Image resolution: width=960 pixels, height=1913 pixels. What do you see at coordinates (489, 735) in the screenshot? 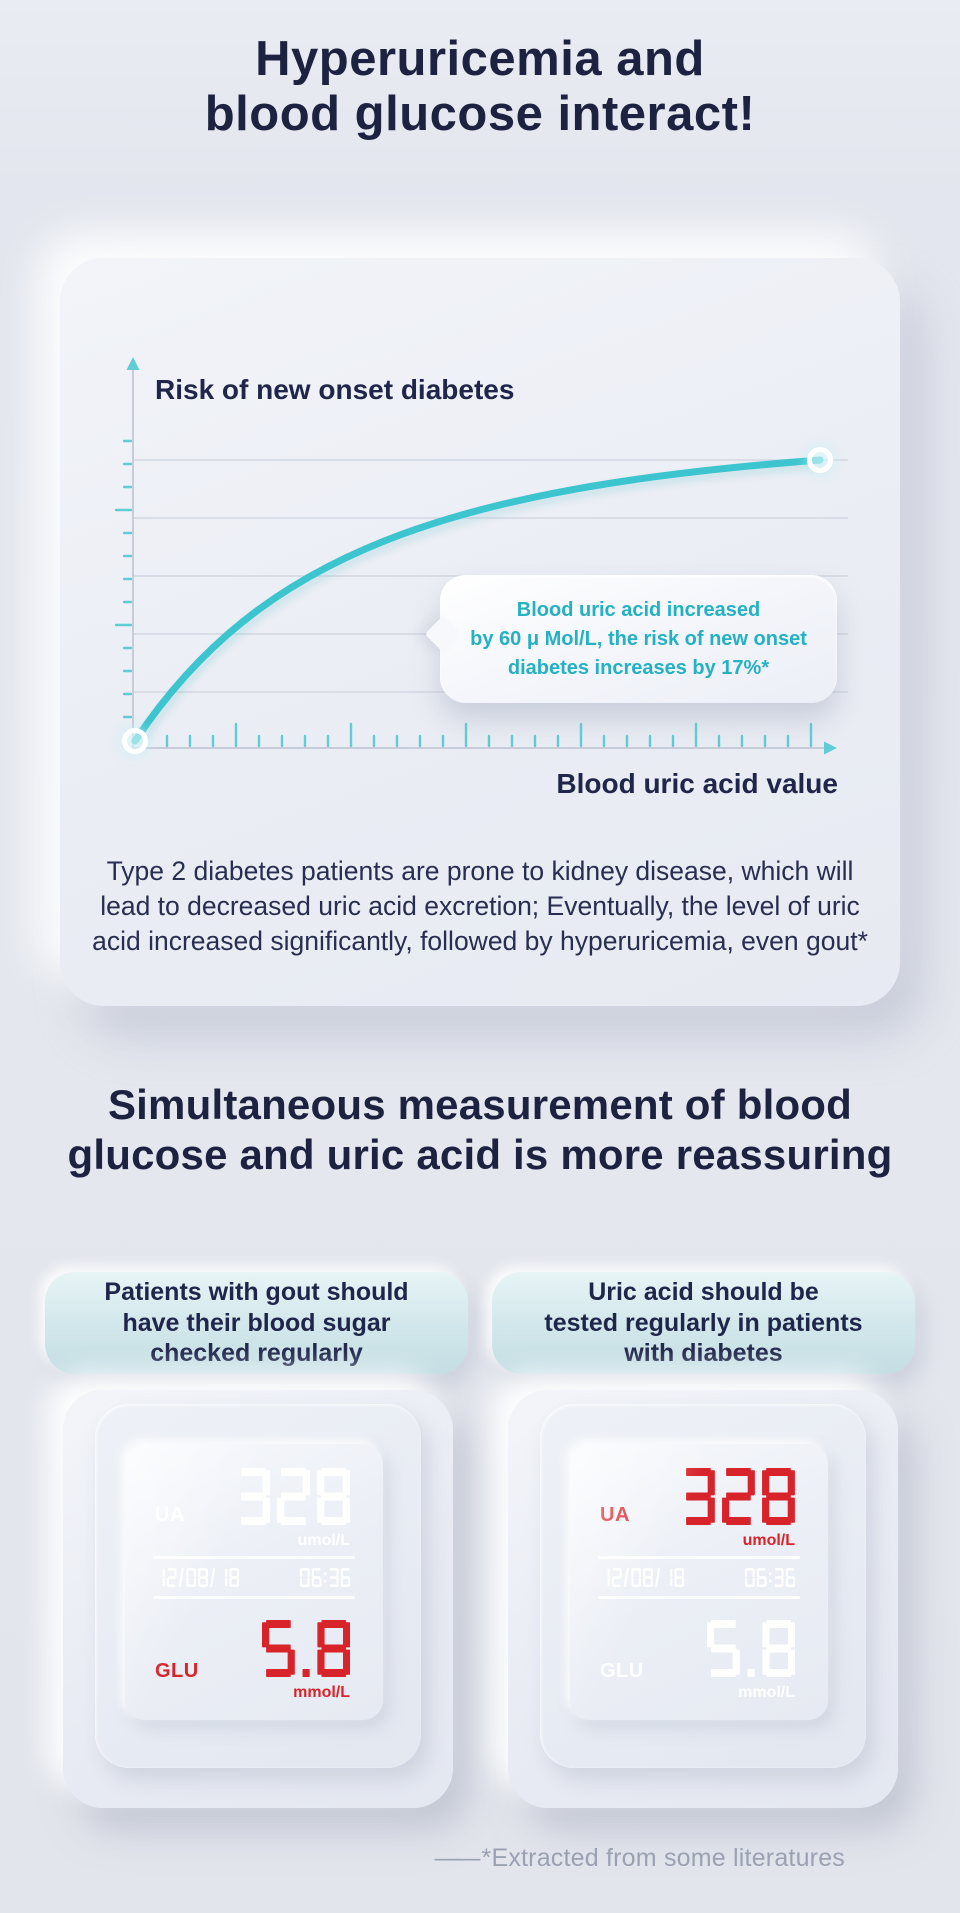
I see `x-axis-ticks` at bounding box center [489, 735].